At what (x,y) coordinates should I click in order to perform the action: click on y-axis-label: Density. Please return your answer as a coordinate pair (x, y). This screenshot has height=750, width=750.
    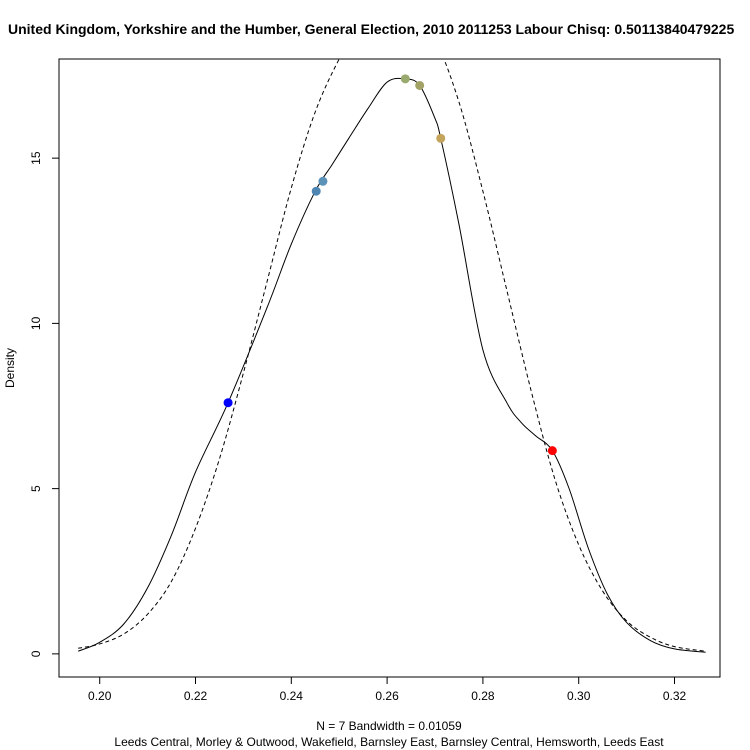
    Looking at the image, I should click on (10, 368).